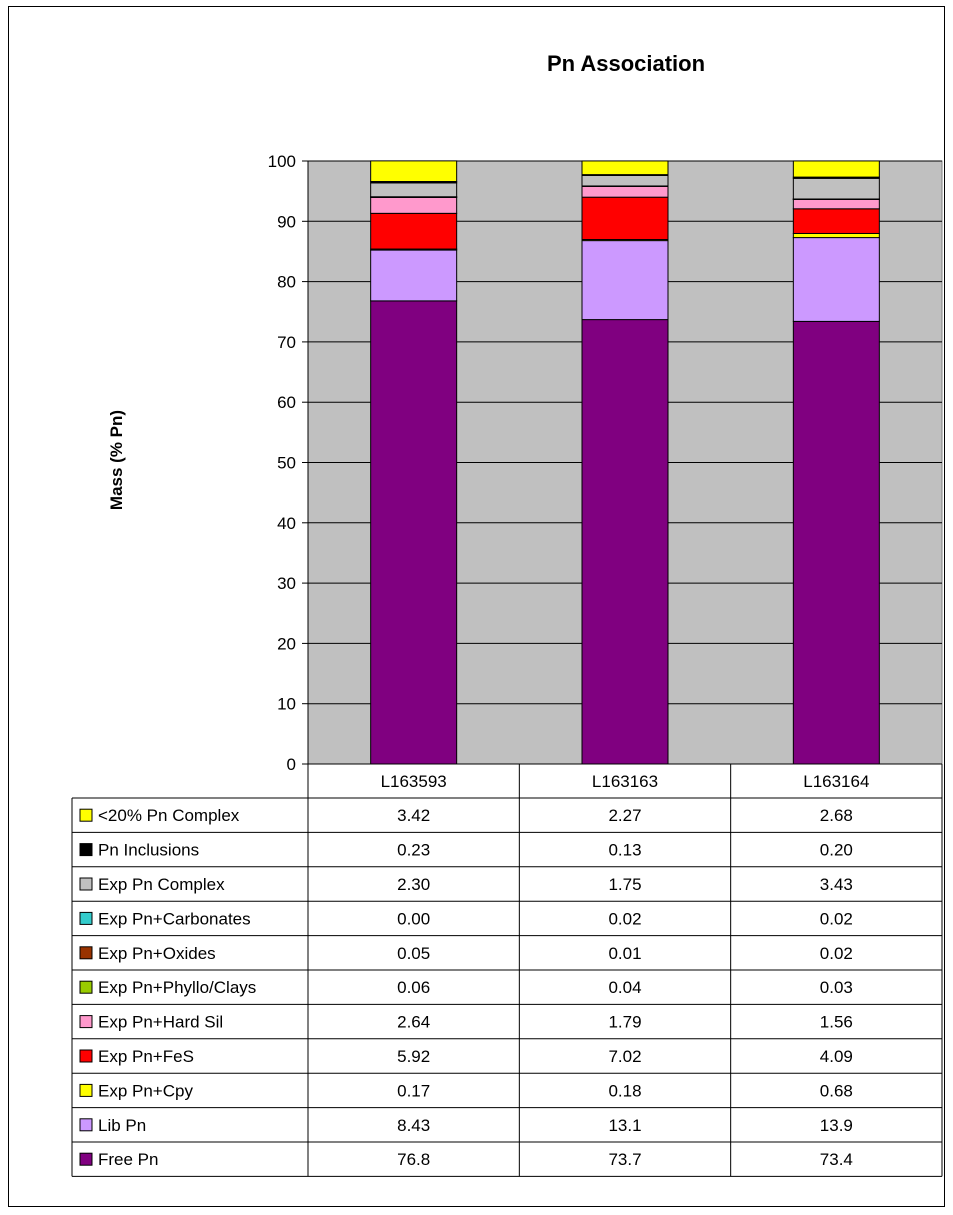 The image size is (953, 1215). I want to click on table-row-pn-inclusions: Pn Inclusions 0.23 0.13 0.20, so click(466, 850).